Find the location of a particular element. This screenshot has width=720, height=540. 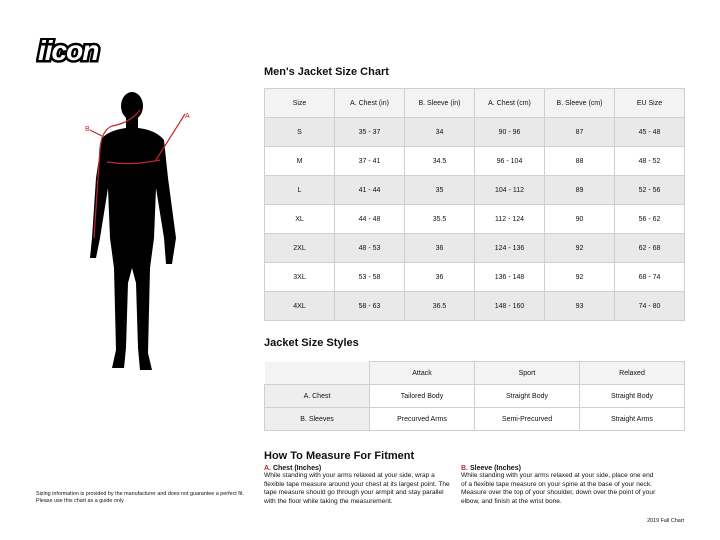

styles-title: Jacket Size Styles is located at coordinates (311, 343).